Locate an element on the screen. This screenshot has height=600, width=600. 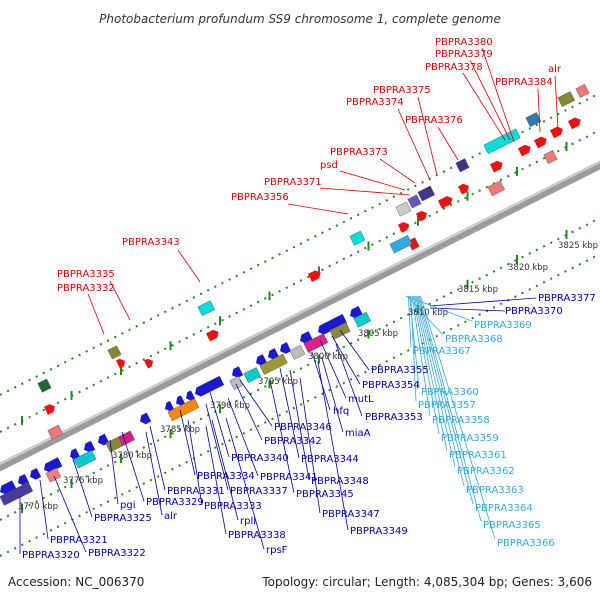
scale-label: 3825 kbp is located at coordinates (578, 246).